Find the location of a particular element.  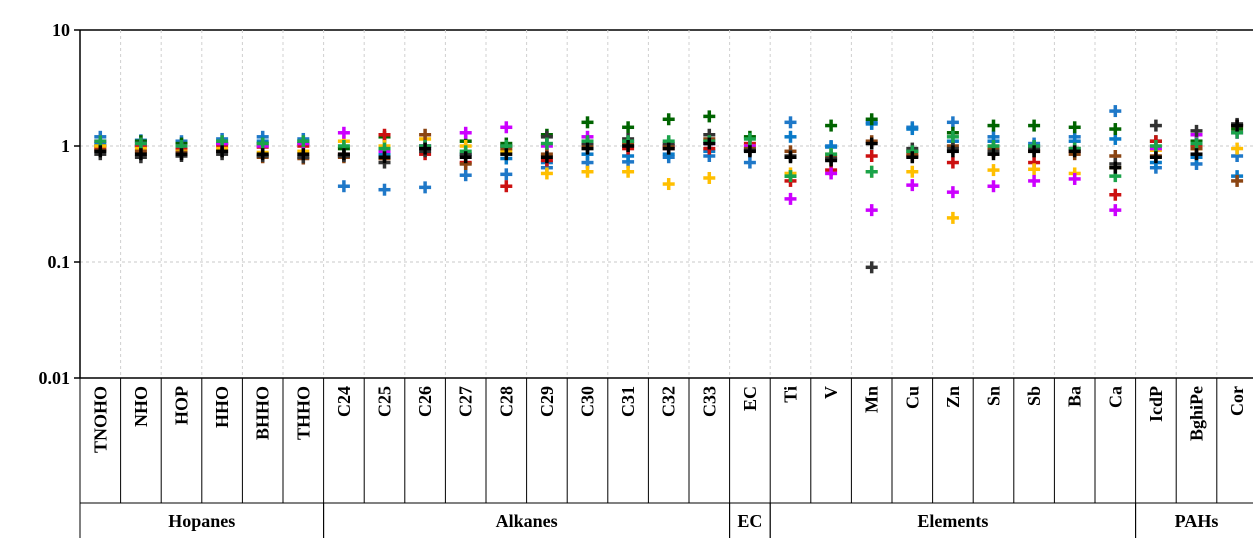

x-tick-label: HOP is located at coordinates (182, 405).